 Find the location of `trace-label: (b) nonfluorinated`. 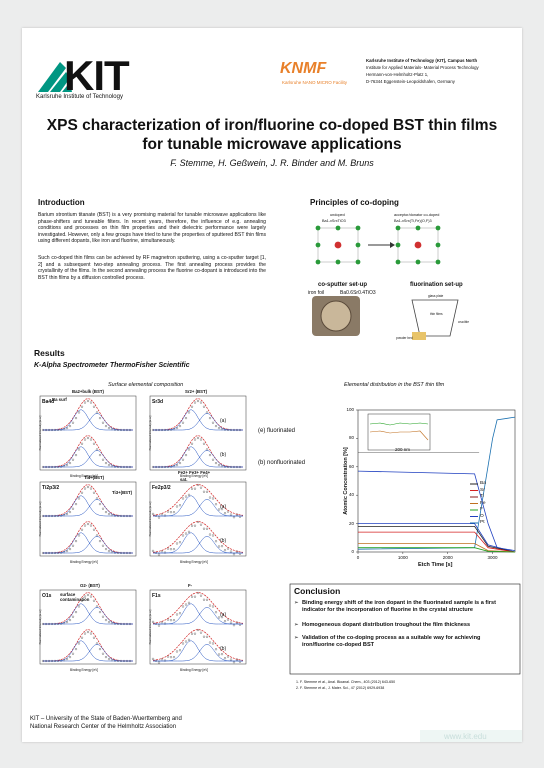

trace-label: (b) nonfluorinated is located at coordinates (282, 463).